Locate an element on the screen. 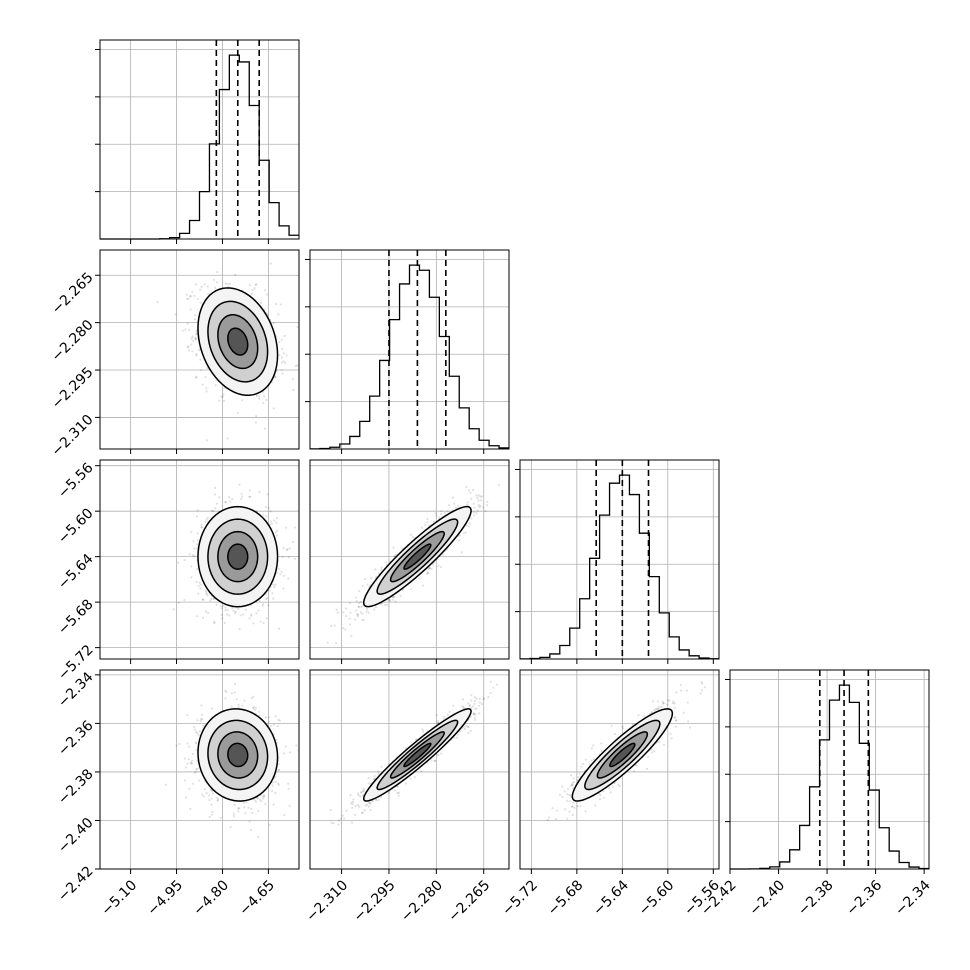 This screenshot has width=970, height=970. x-tick-label-1-3: −2.265 is located at coordinates (469, 901).